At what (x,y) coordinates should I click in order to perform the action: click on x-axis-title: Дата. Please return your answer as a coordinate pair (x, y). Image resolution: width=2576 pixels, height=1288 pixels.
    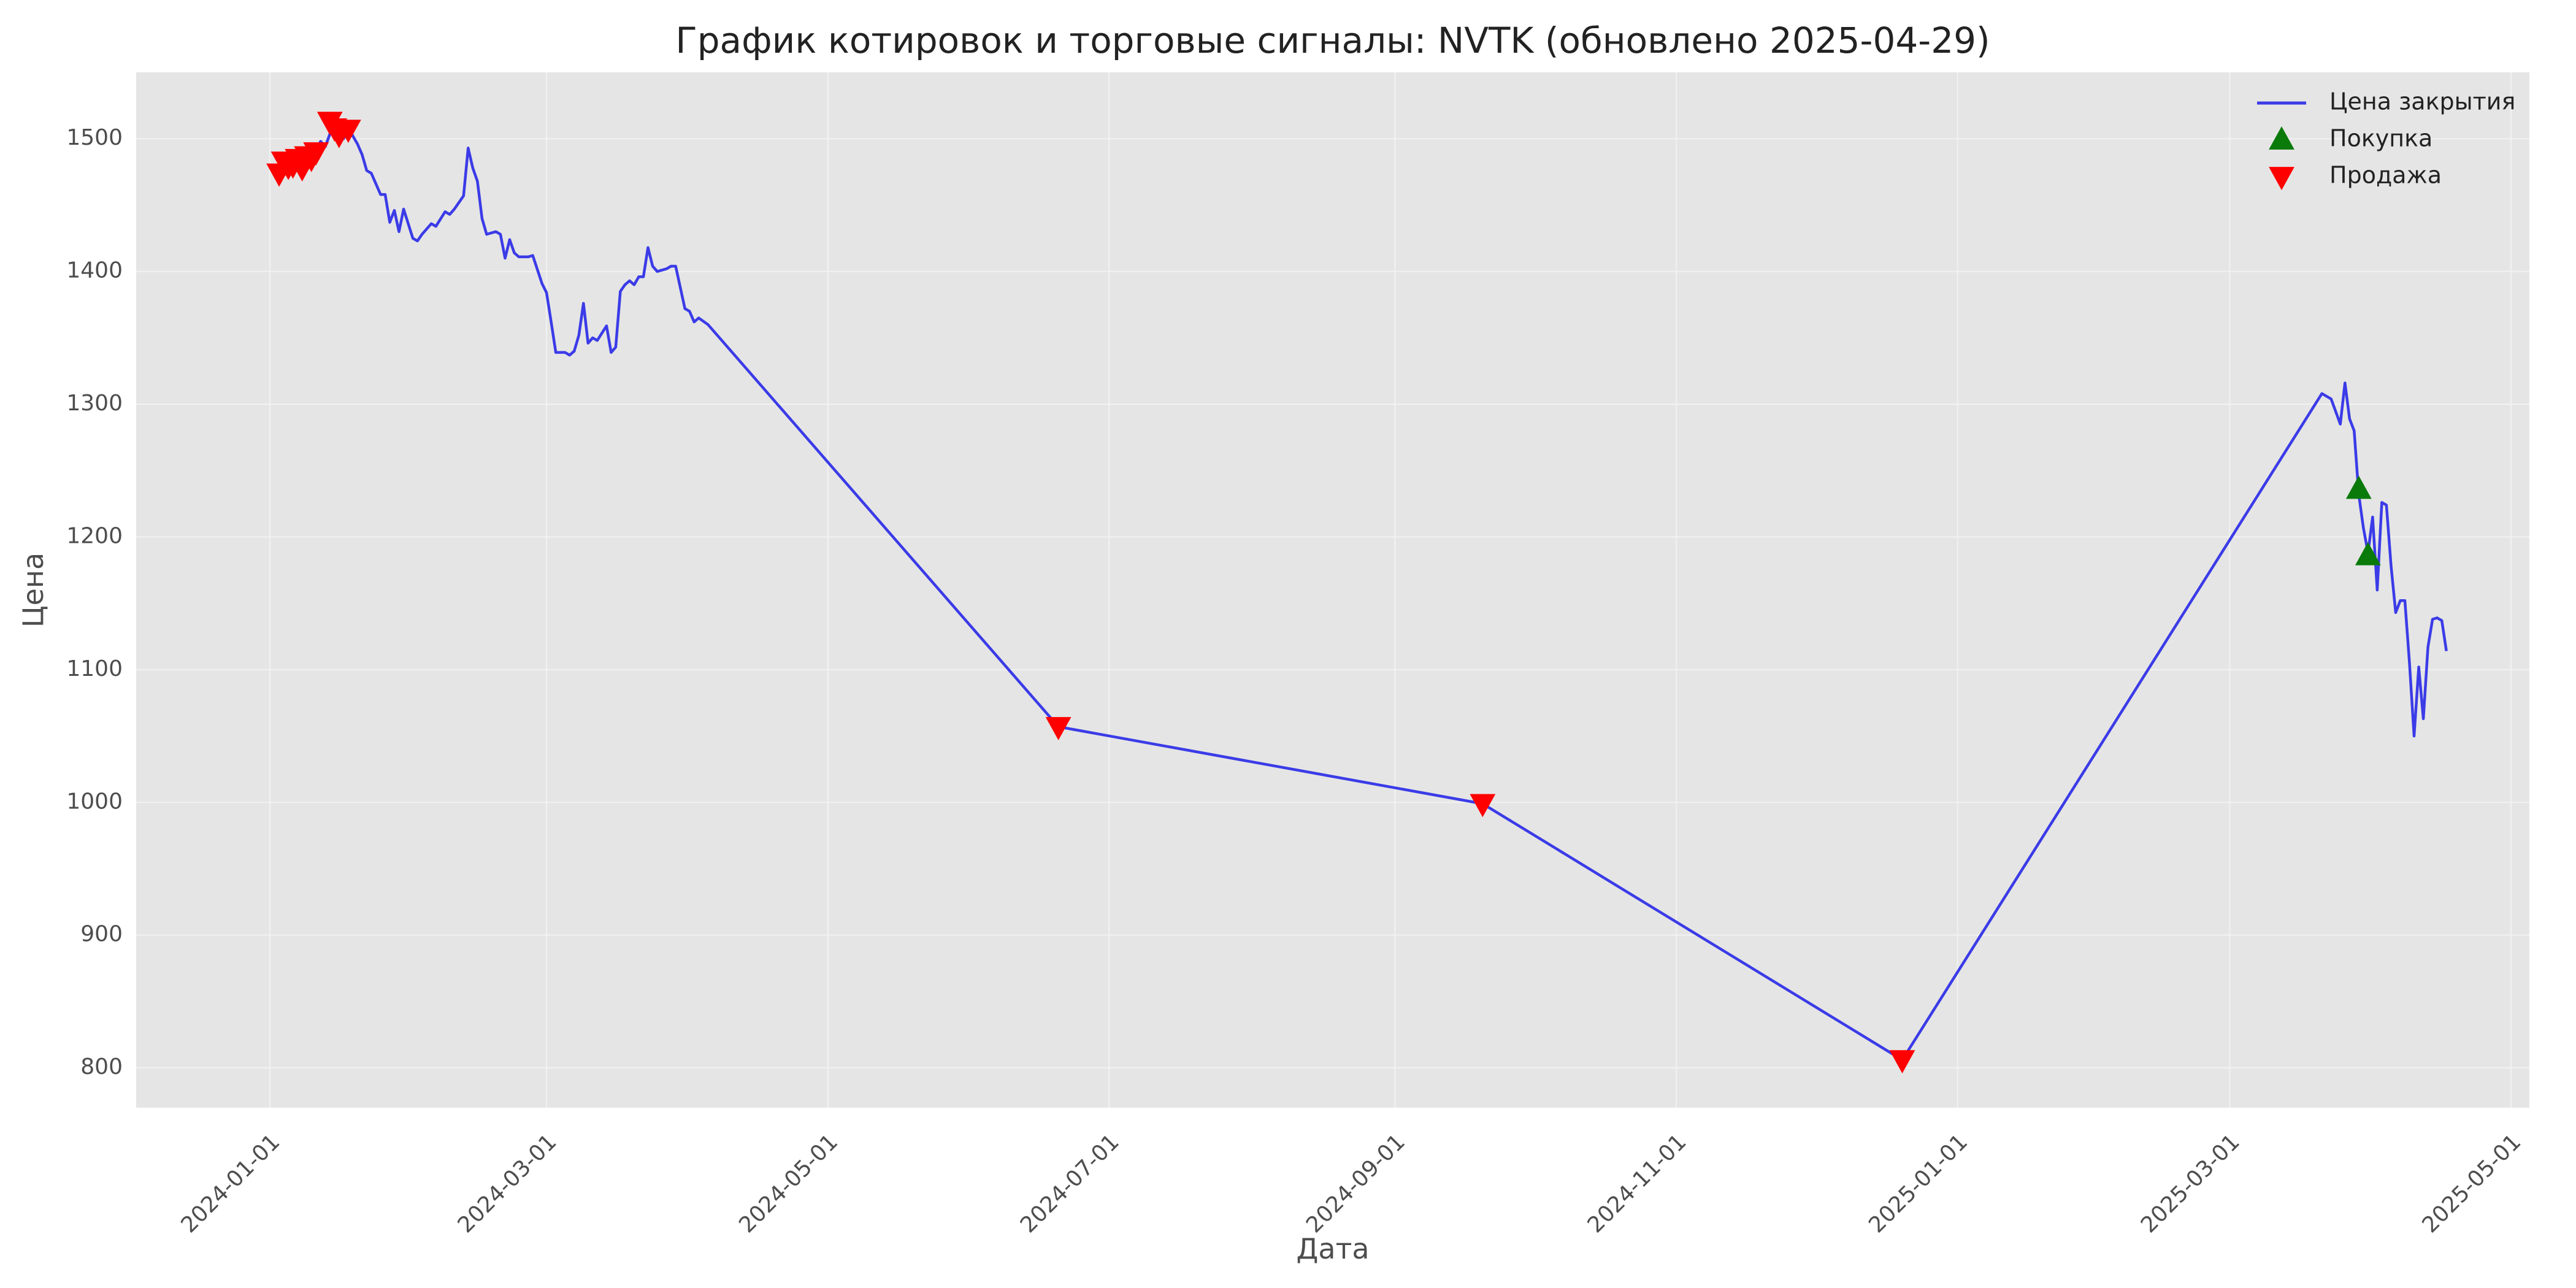
    Looking at the image, I should click on (1332, 1248).